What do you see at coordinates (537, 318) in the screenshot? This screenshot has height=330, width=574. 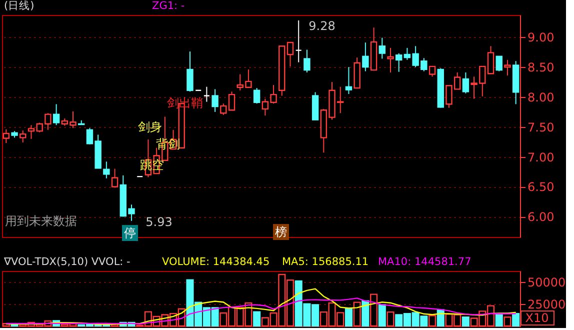 I see `text: X10` at bounding box center [537, 318].